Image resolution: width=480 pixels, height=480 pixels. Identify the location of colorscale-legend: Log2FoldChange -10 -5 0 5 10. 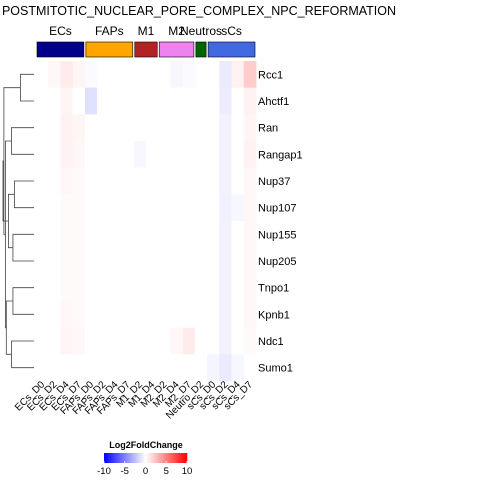
(144, 458).